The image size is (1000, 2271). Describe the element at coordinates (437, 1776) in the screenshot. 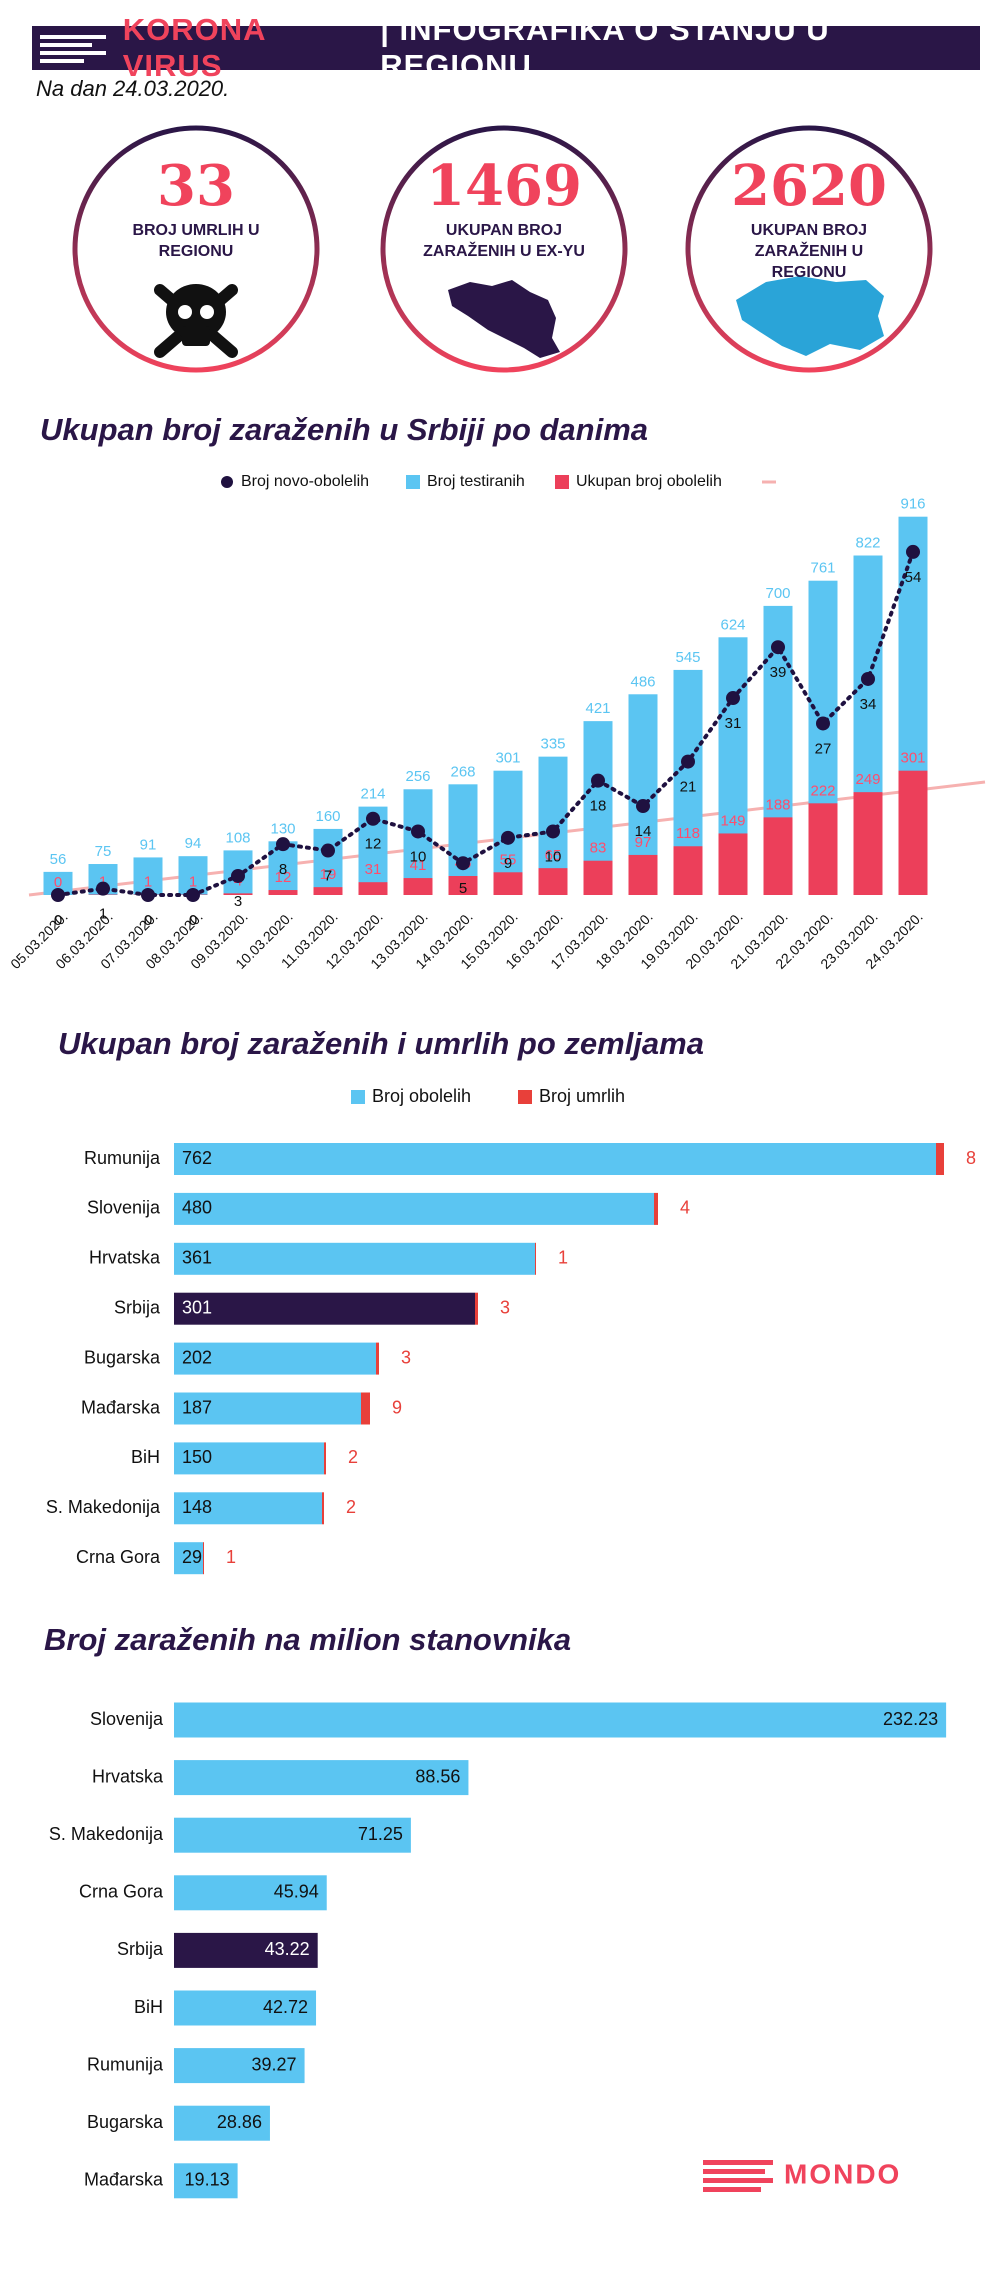

I see `value-label: 88.56` at that location.